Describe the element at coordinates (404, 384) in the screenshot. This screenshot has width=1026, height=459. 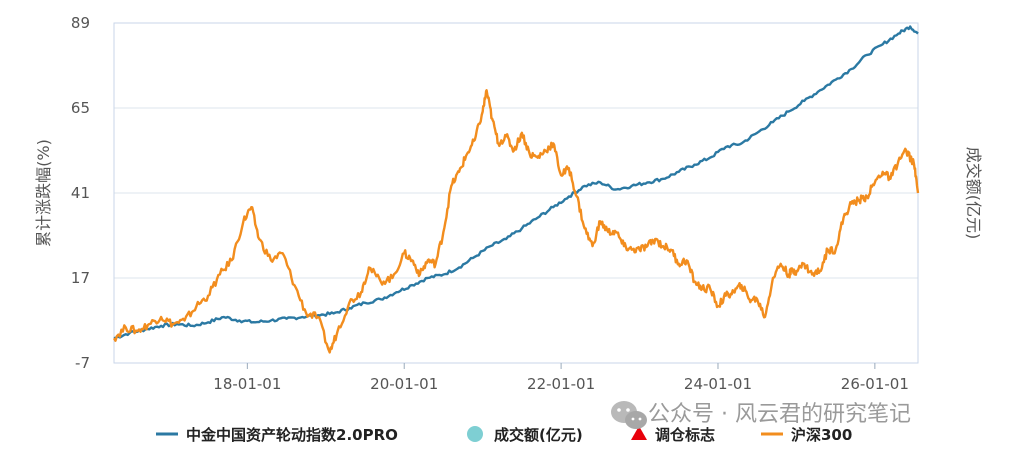
I see `x-tick-label: 20-01-01` at that location.